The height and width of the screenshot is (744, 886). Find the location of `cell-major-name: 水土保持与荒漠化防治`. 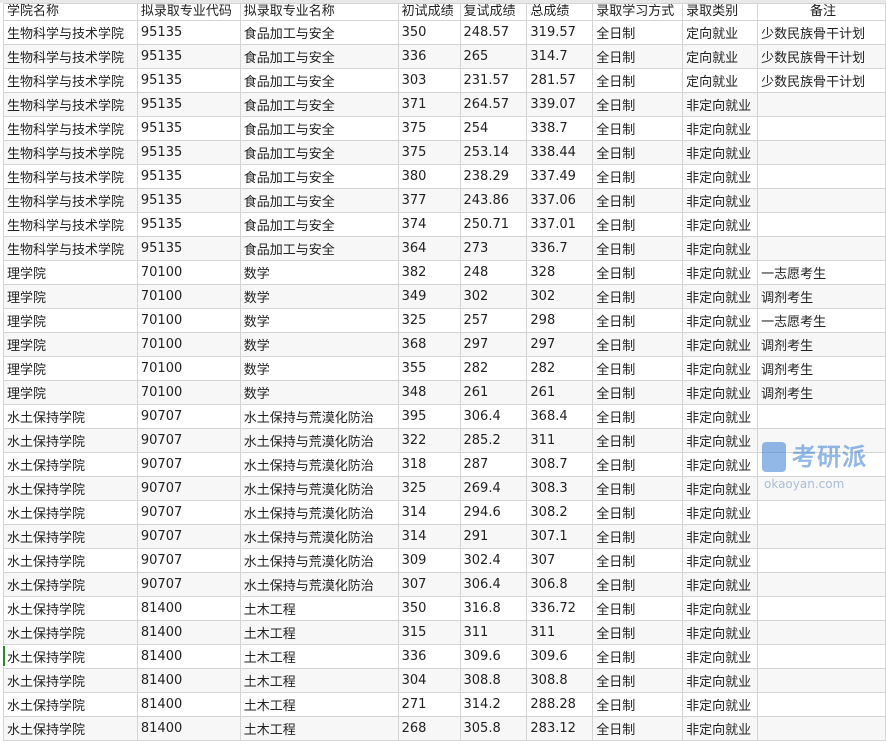

cell-major-name: 水土保持与荒漠化防治 is located at coordinates (319, 440).